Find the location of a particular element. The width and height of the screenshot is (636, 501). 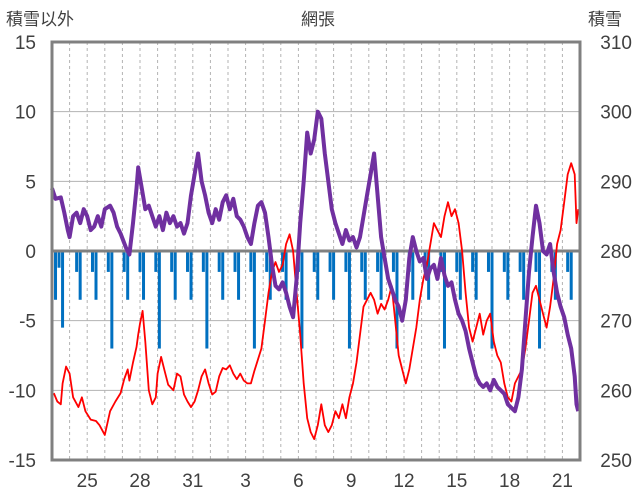

left-axis-title: 積雪以外 is located at coordinates (40, 19).